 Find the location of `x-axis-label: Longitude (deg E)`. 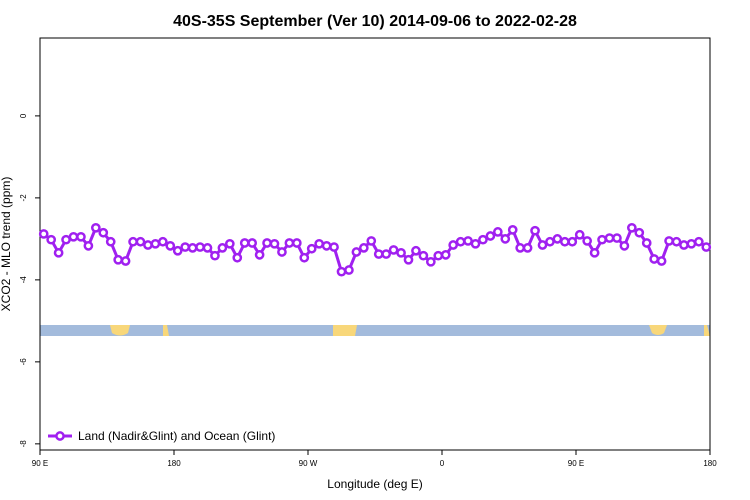

x-axis-label: Longitude (deg E) is located at coordinates (374, 484).